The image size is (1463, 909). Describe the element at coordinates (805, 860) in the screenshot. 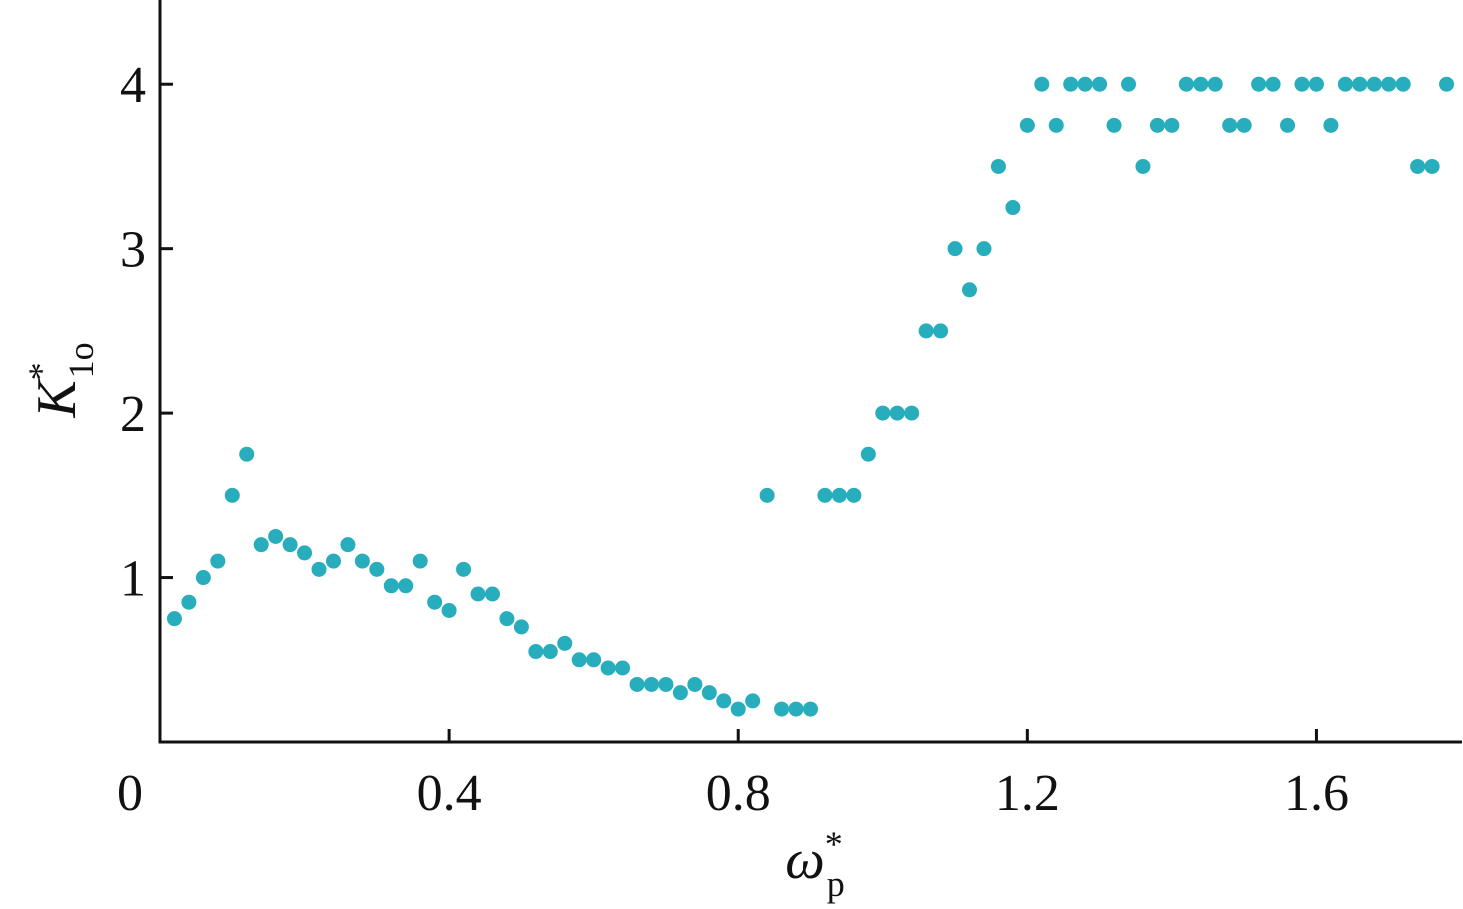

I see `x-label-symbol: ω` at that location.